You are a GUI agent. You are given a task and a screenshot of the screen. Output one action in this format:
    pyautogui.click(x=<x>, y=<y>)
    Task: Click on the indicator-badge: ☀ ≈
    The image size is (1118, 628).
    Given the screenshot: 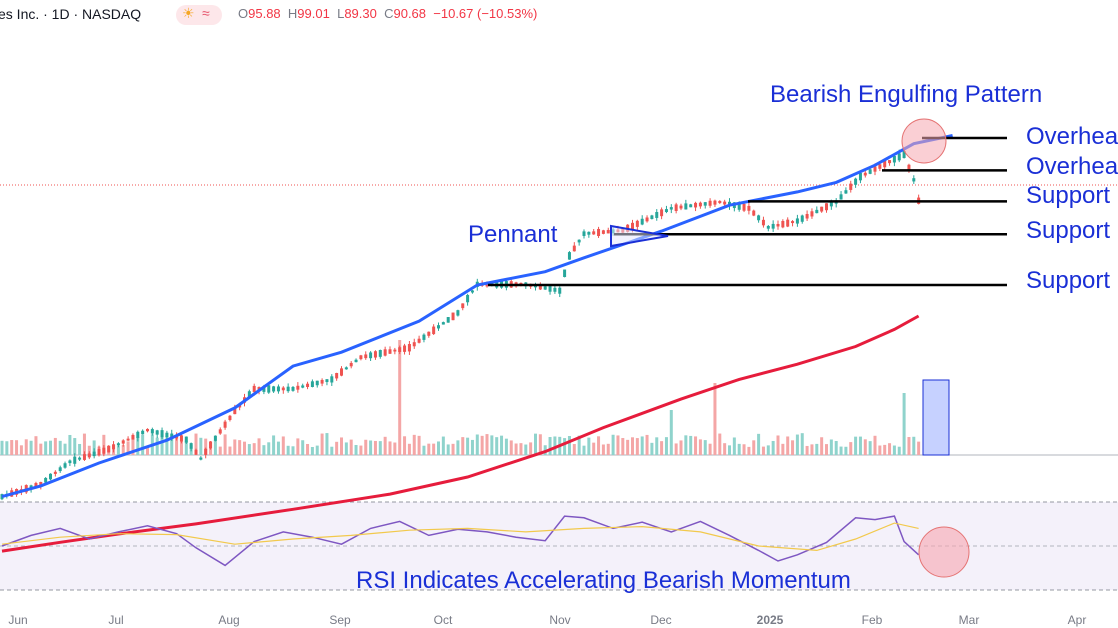 What is the action you would take?
    pyautogui.click(x=199, y=15)
    